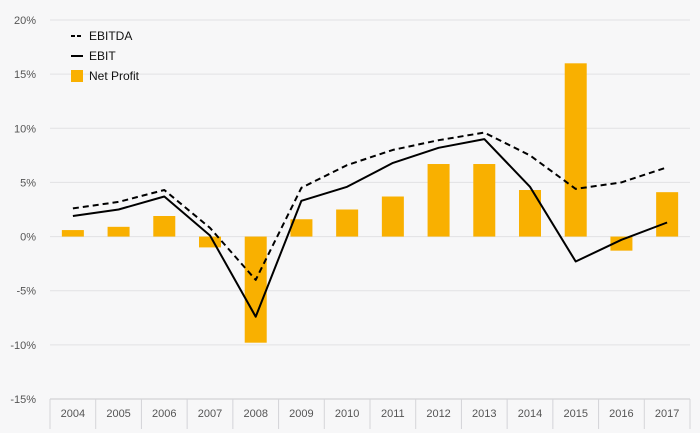 The width and height of the screenshot is (700, 433). Describe the element at coordinates (575, 414) in the screenshot. I see `x-tick-label: 2015` at that location.